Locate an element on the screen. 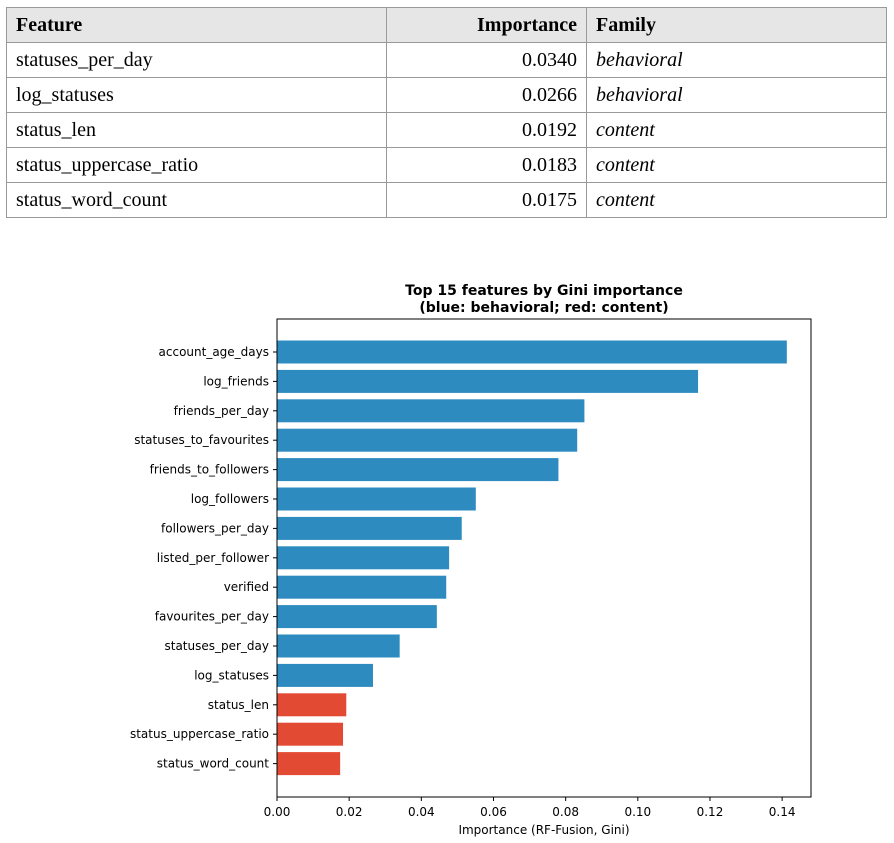 Image resolution: width=894 pixels, height=843 pixels. x-tick-label: 0.08 is located at coordinates (565, 812).